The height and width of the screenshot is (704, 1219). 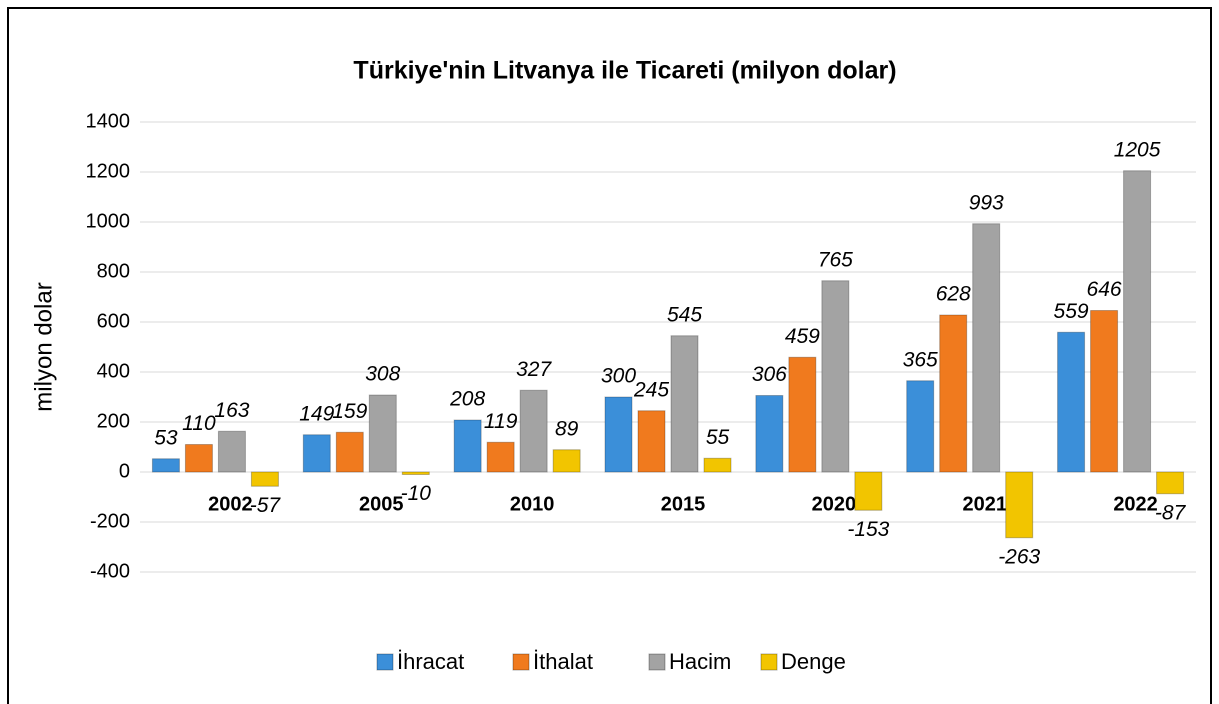 I want to click on data-label: 208, so click(x=467, y=399).